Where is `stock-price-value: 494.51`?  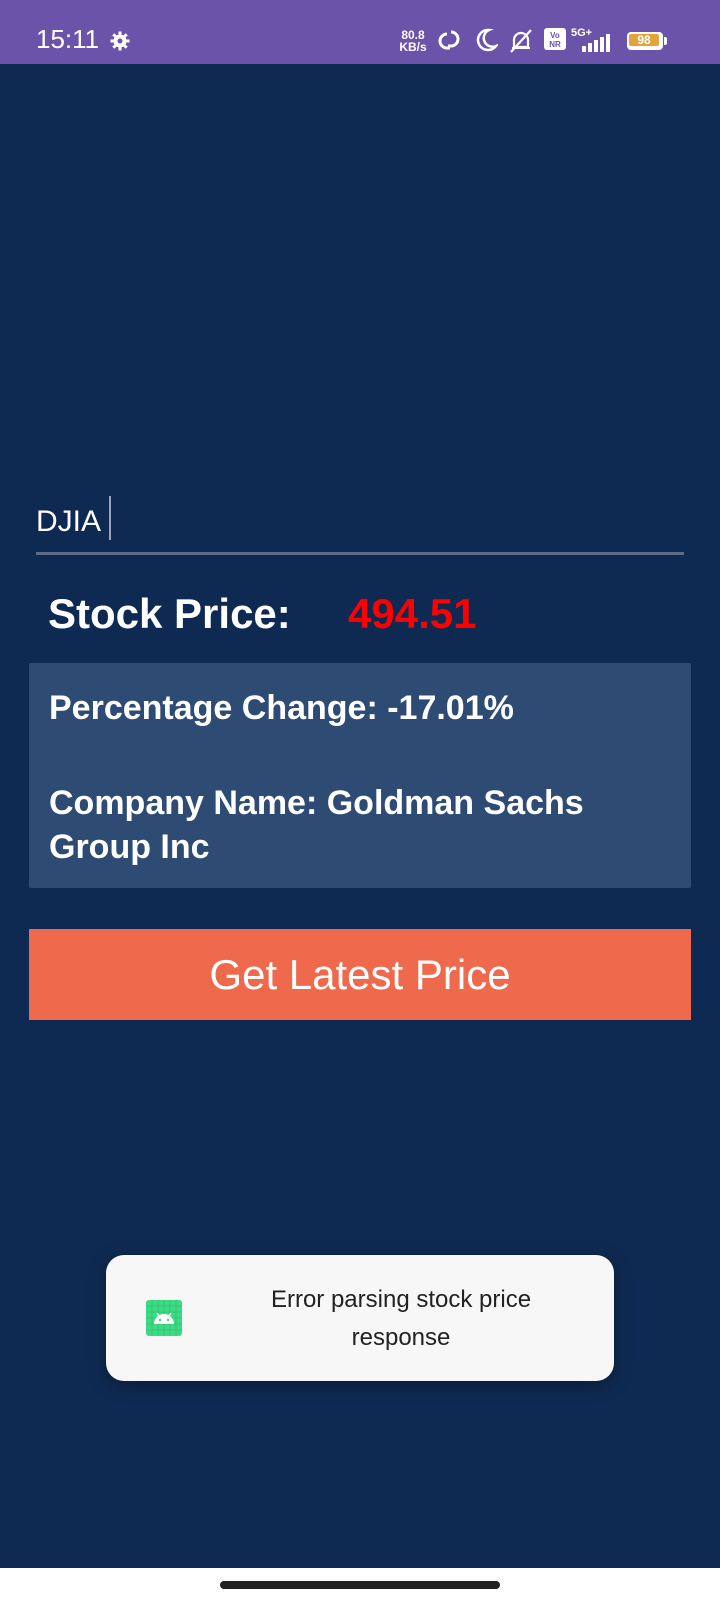
stock-price-value: 494.51 is located at coordinates (412, 613).